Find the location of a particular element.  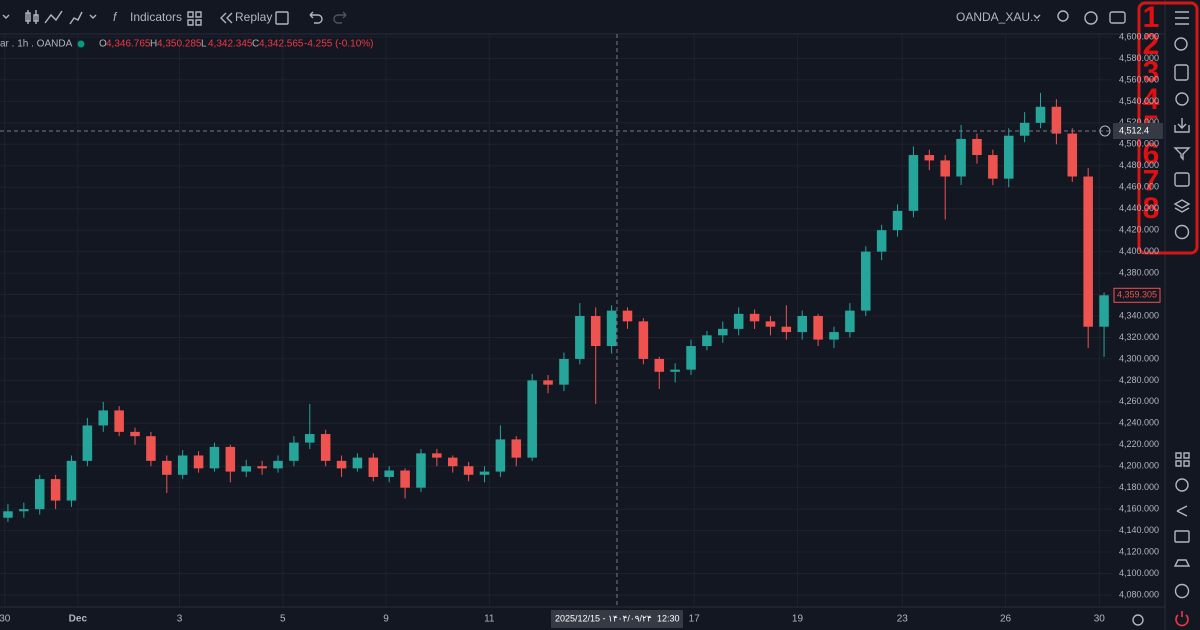

x-tick-label: 19 is located at coordinates (798, 619).